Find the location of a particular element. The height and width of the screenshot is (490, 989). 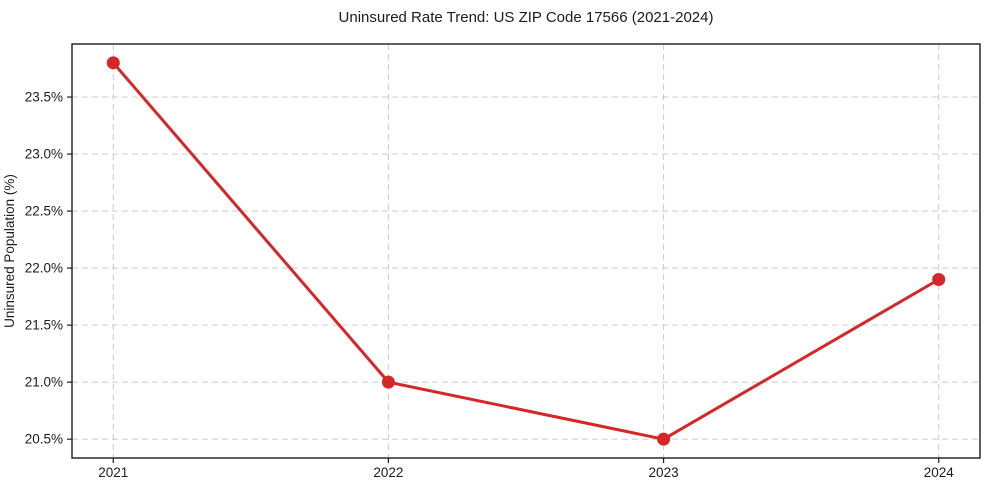

y-tick-labels: 20.5% 21.0% 21.5% 22.0% 22.5% 23.0% 23.5% is located at coordinates (44, 268).